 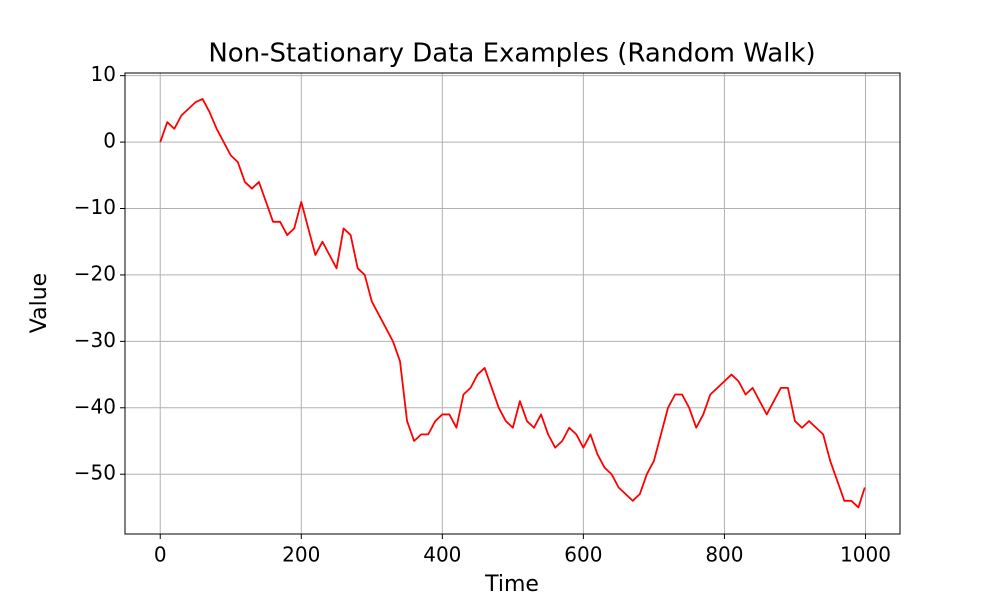 I want to click on y-tick-label: −30, so click(x=95, y=340).